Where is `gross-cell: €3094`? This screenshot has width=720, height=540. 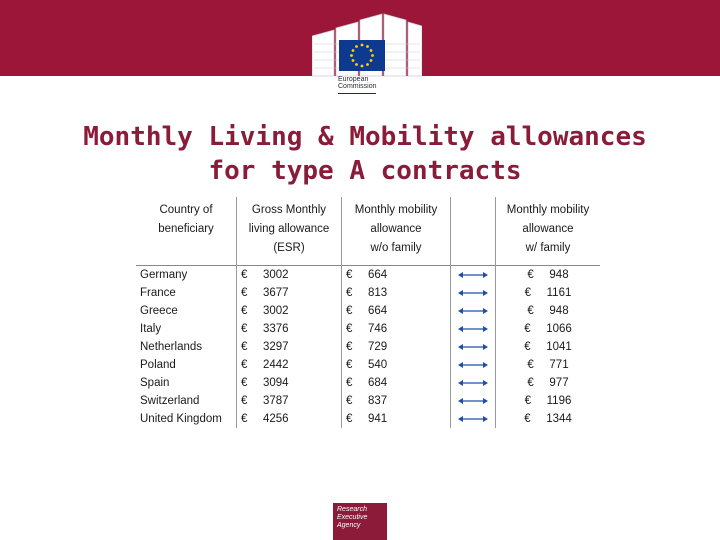
gross-cell: €3094 is located at coordinates (289, 383).